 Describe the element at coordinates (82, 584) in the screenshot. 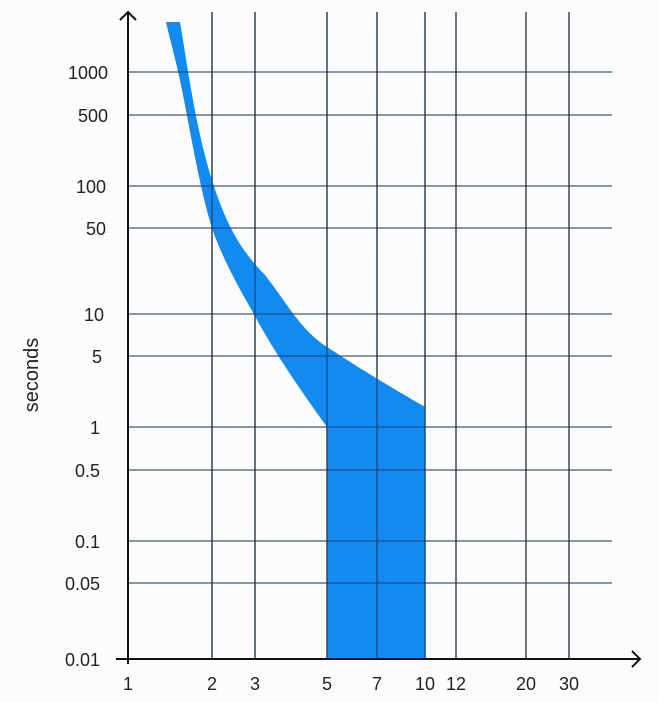

I see `svg-text: 0.05` at that location.